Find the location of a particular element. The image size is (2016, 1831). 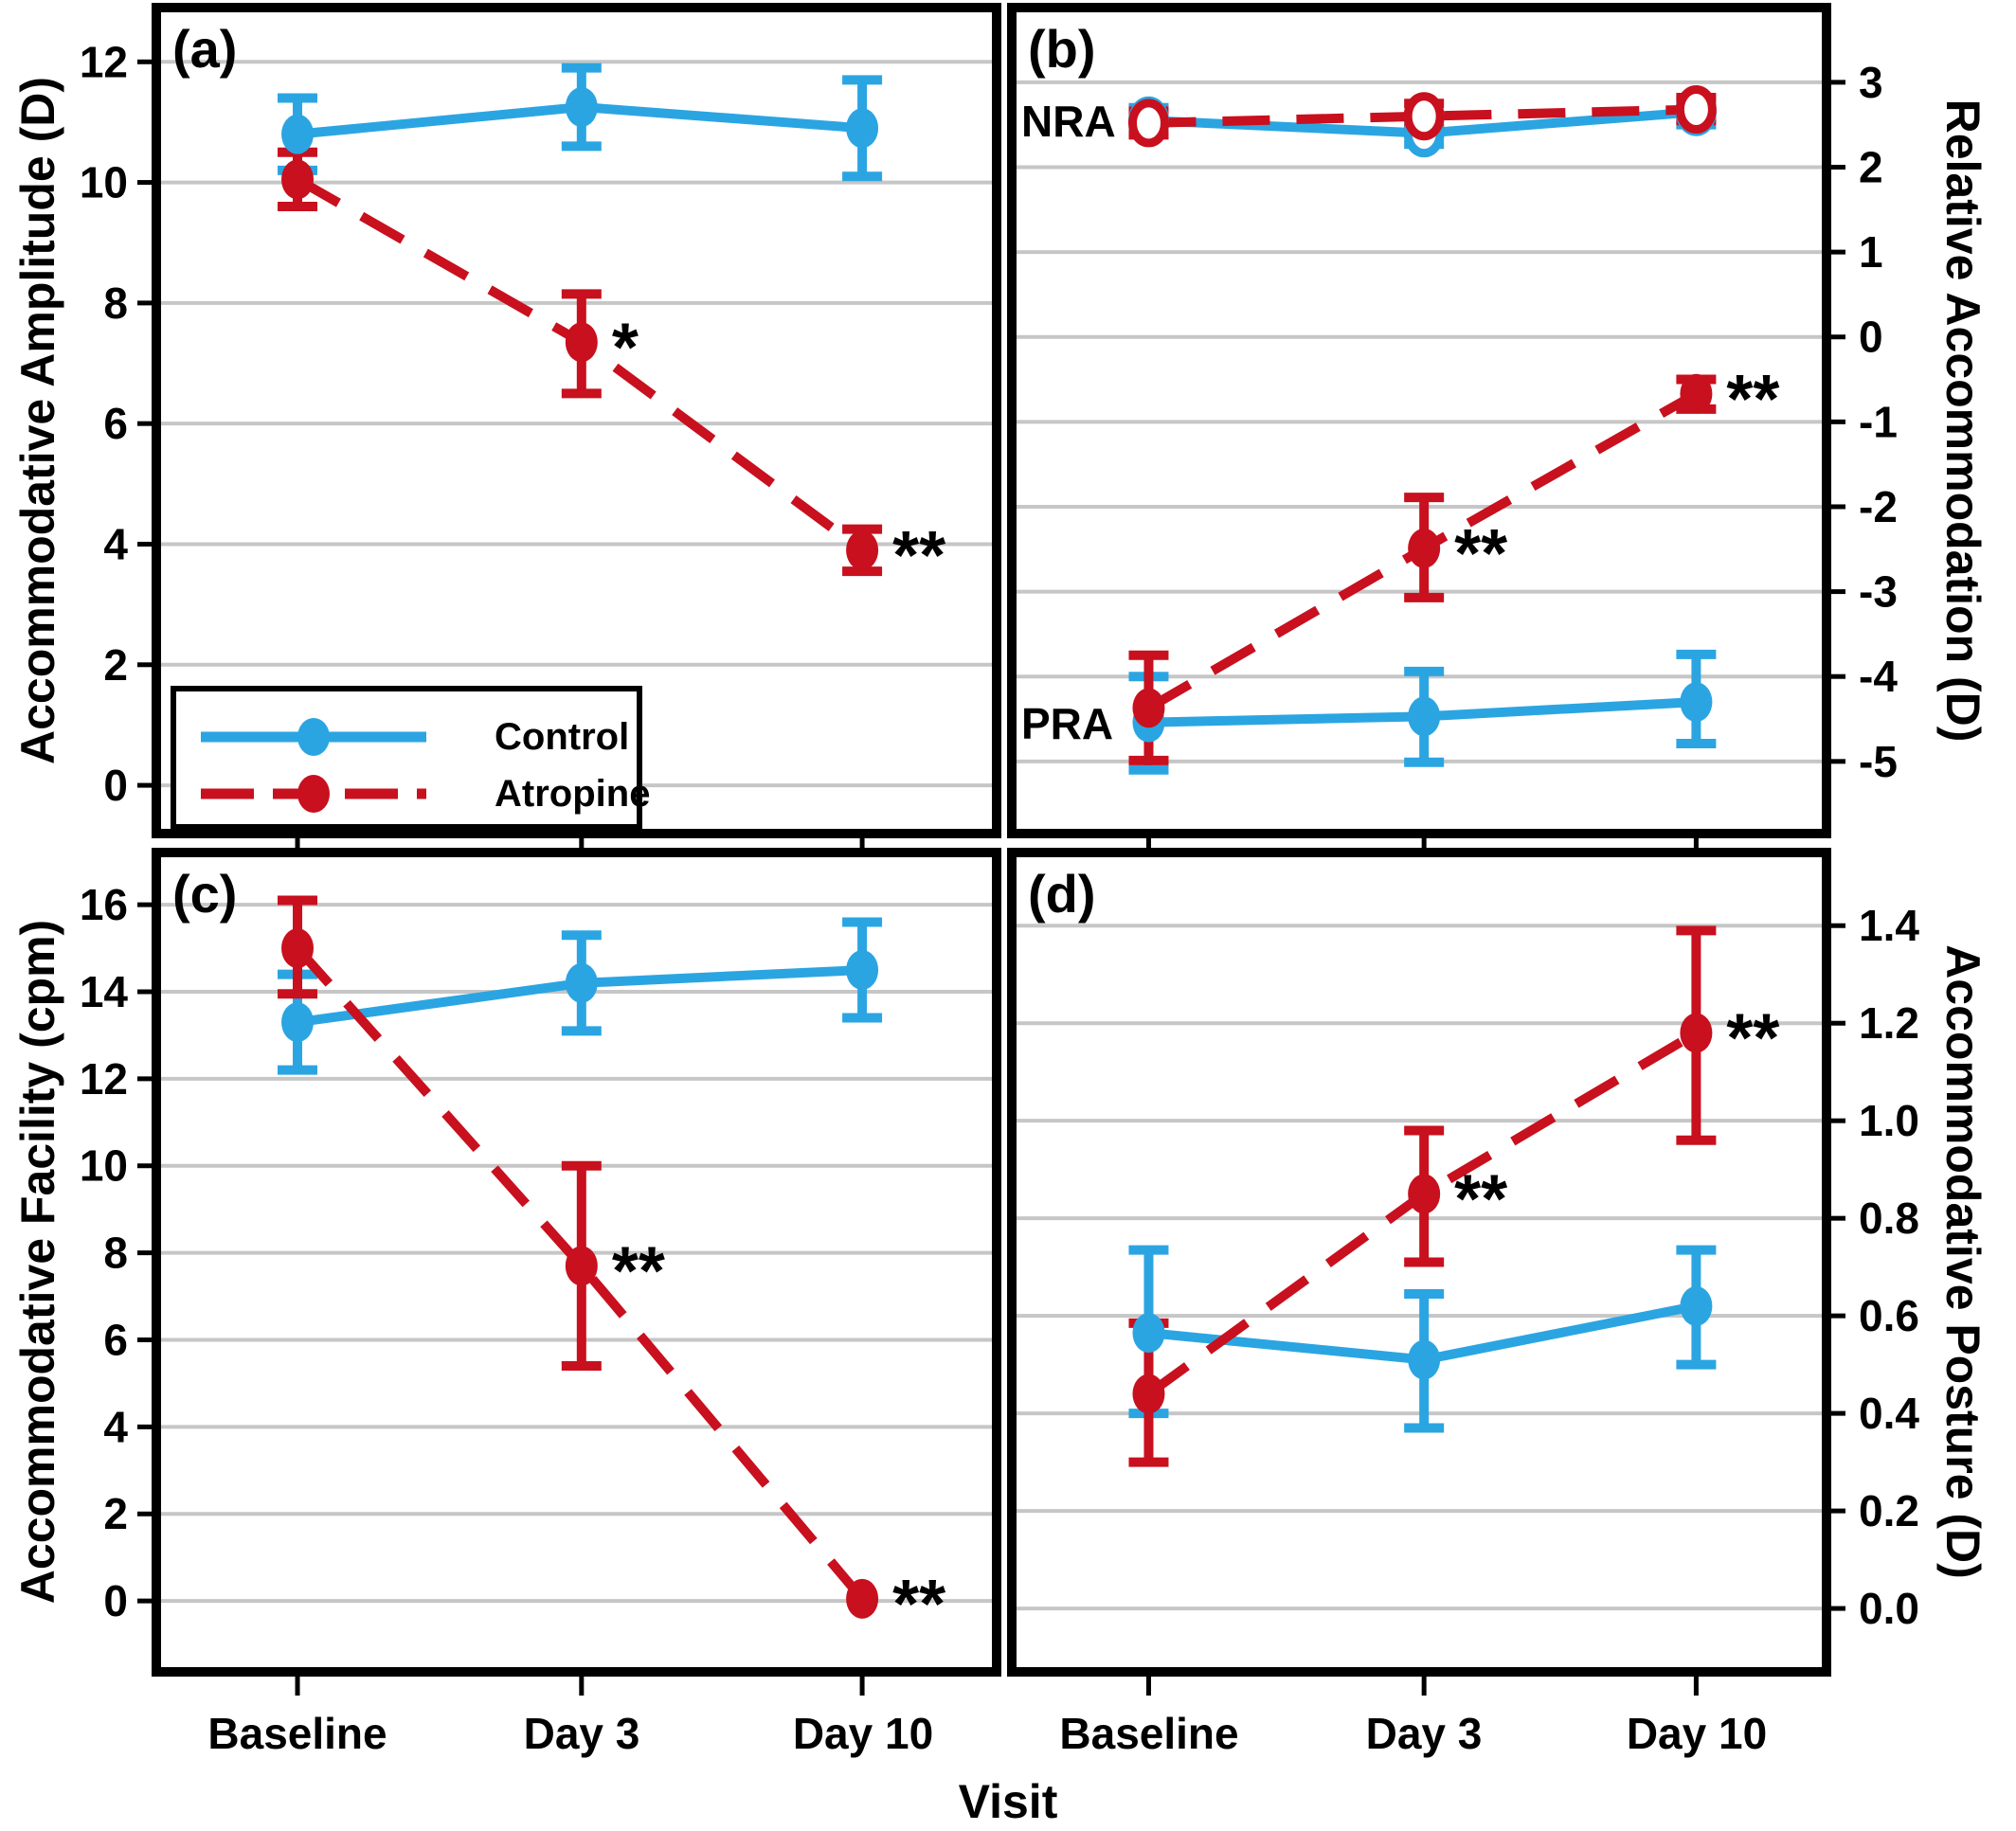

y-axis-title-panel-a: Accommodative Amplitude (D) is located at coordinates (37, 421).